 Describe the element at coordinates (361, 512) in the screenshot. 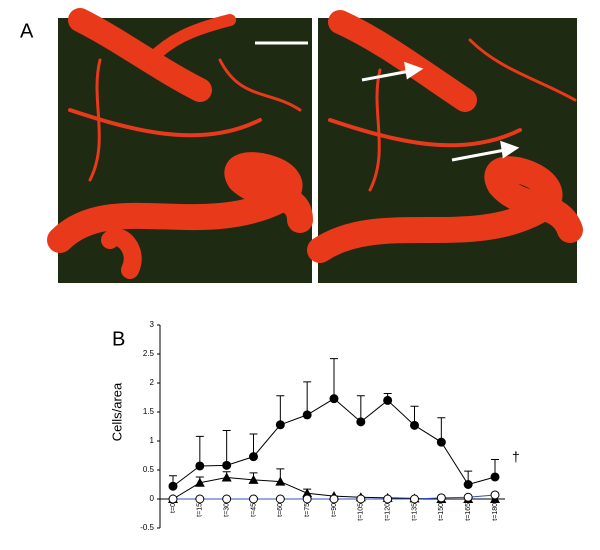

I see `x-tick-label: t=105` at that location.